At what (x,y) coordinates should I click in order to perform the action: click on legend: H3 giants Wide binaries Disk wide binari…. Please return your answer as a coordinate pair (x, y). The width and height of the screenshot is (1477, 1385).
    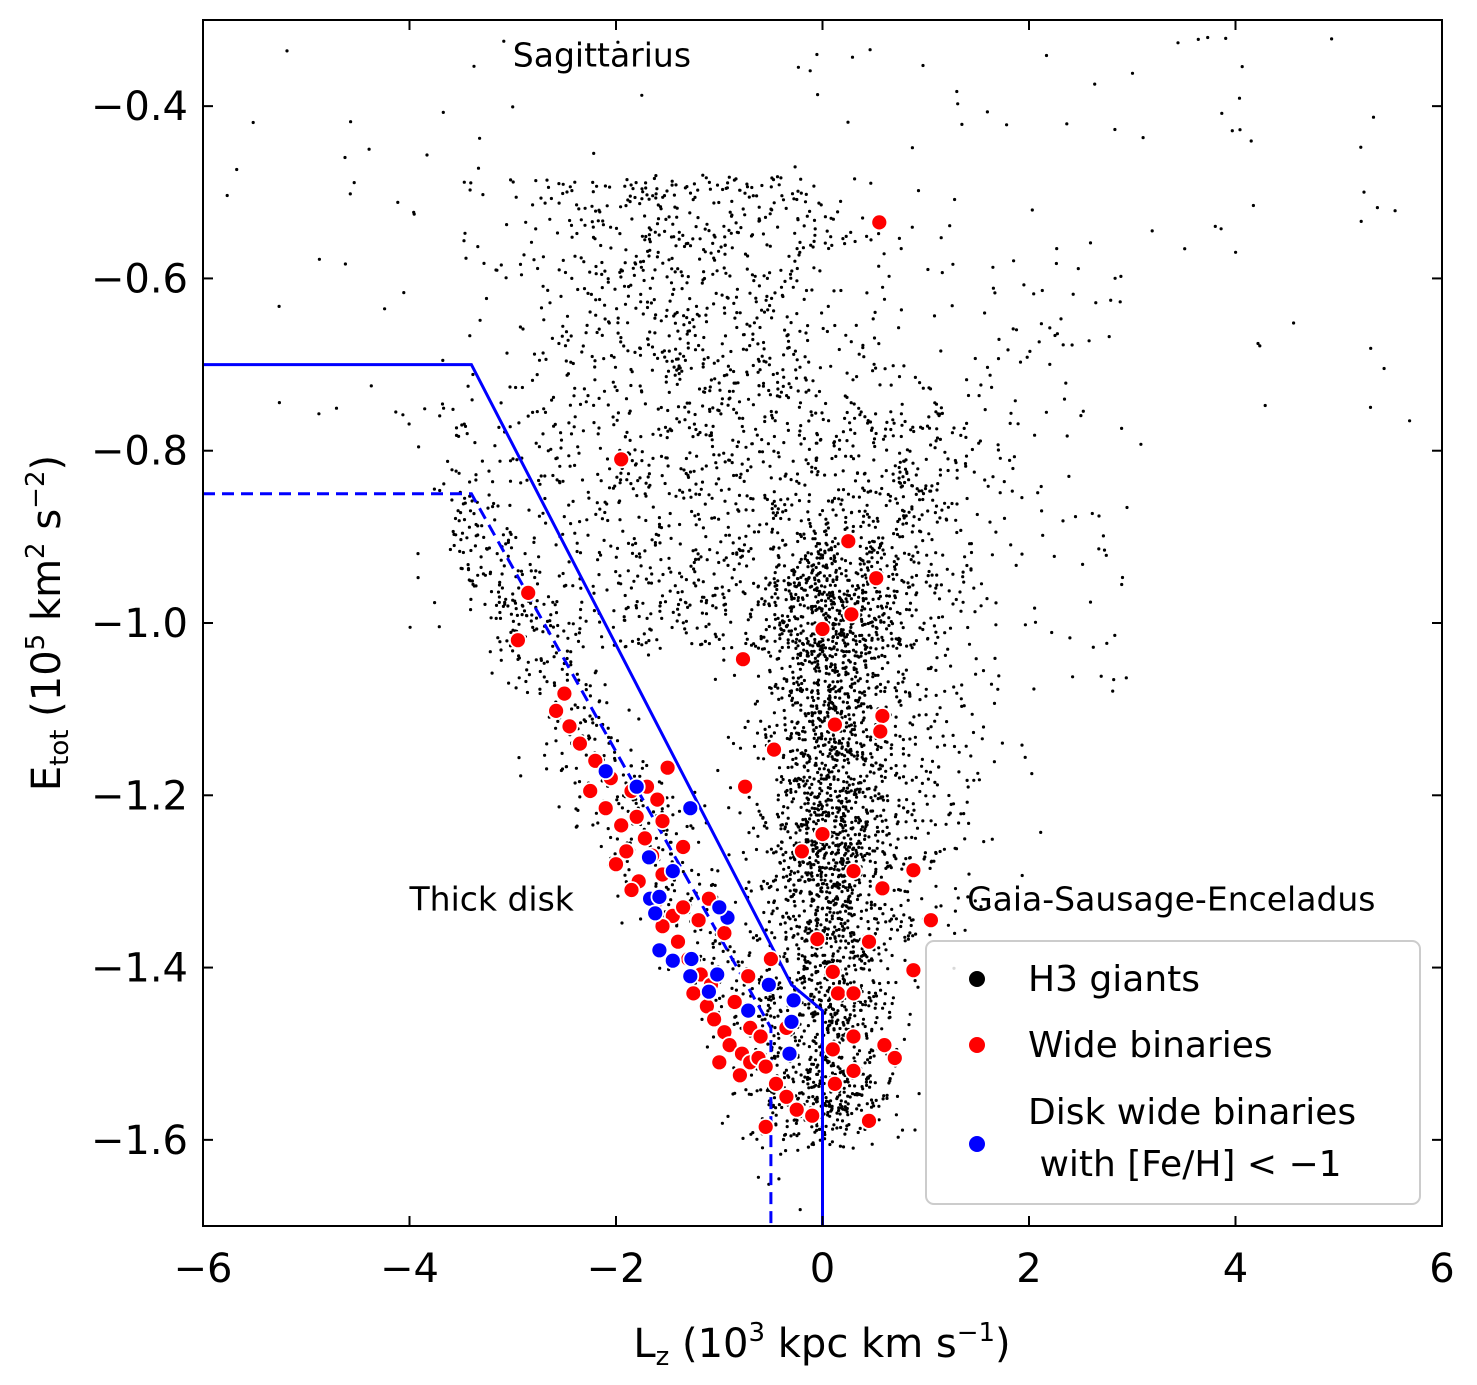
    Looking at the image, I should click on (1173, 1072).